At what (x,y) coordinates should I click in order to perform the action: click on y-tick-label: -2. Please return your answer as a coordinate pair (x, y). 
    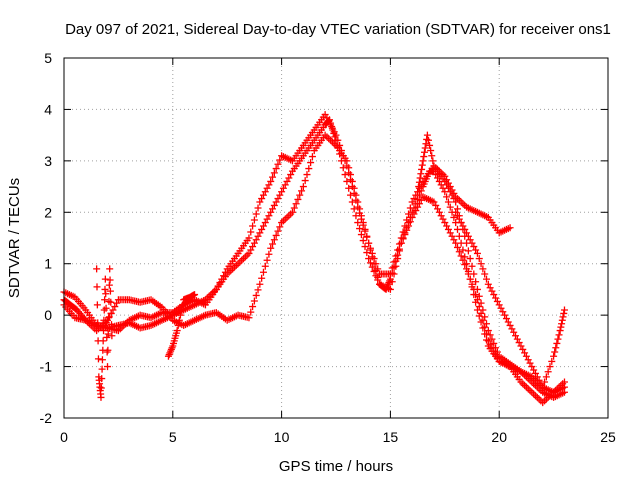
    Looking at the image, I should click on (46, 418).